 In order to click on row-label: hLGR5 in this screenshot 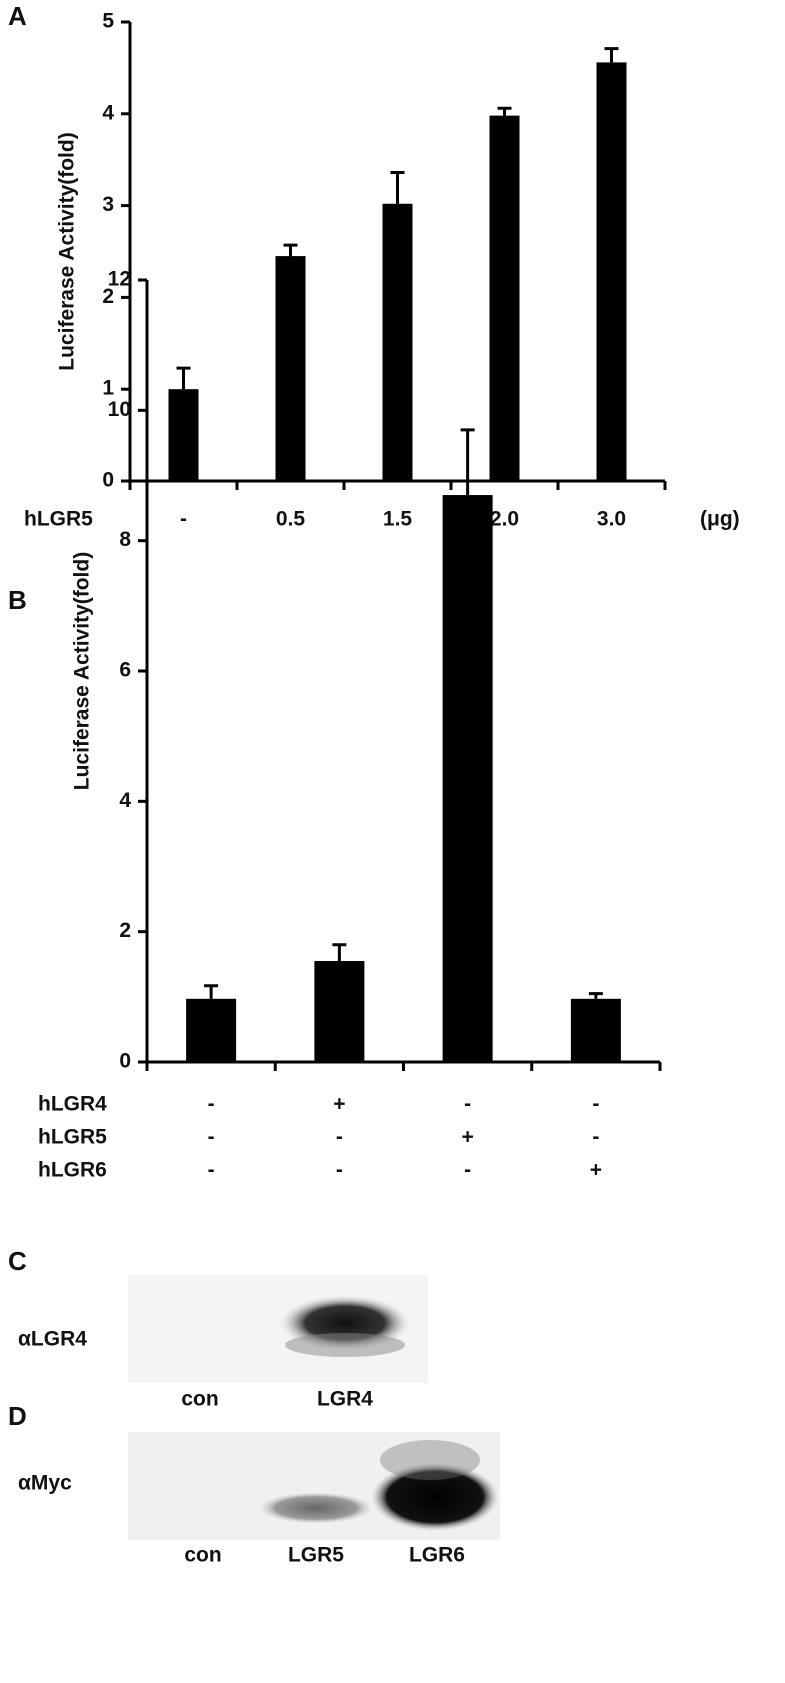, I will do `click(58, 519)`.